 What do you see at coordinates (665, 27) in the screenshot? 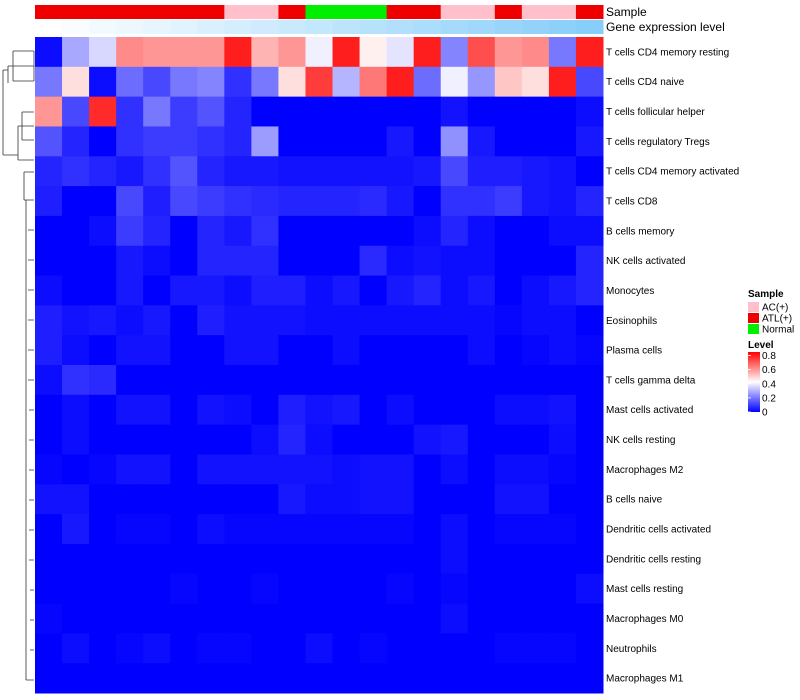
I see `gene-expression-annotation-label: Gene expression level` at bounding box center [665, 27].